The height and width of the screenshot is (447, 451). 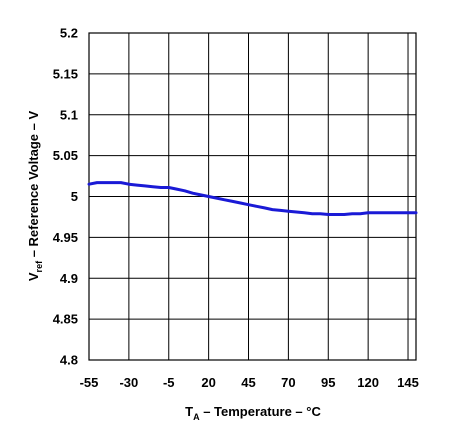 What do you see at coordinates (208, 382) in the screenshot?
I see `x-tick-label: 20` at bounding box center [208, 382].